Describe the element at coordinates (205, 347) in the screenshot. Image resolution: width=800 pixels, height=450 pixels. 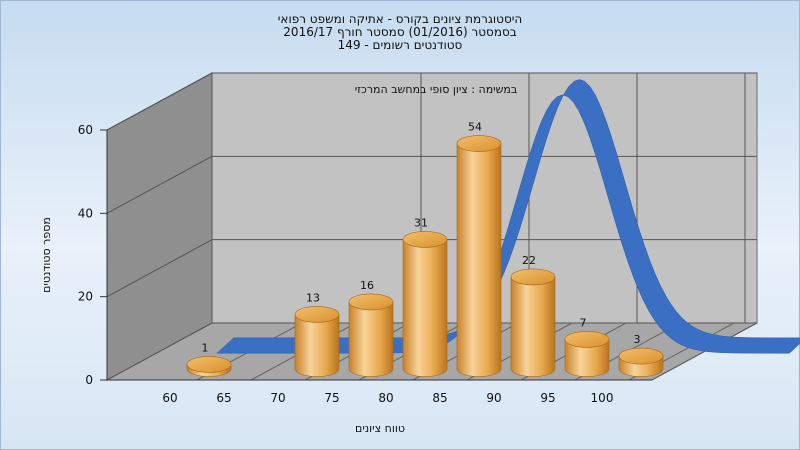
I see `data-label: 1` at that location.